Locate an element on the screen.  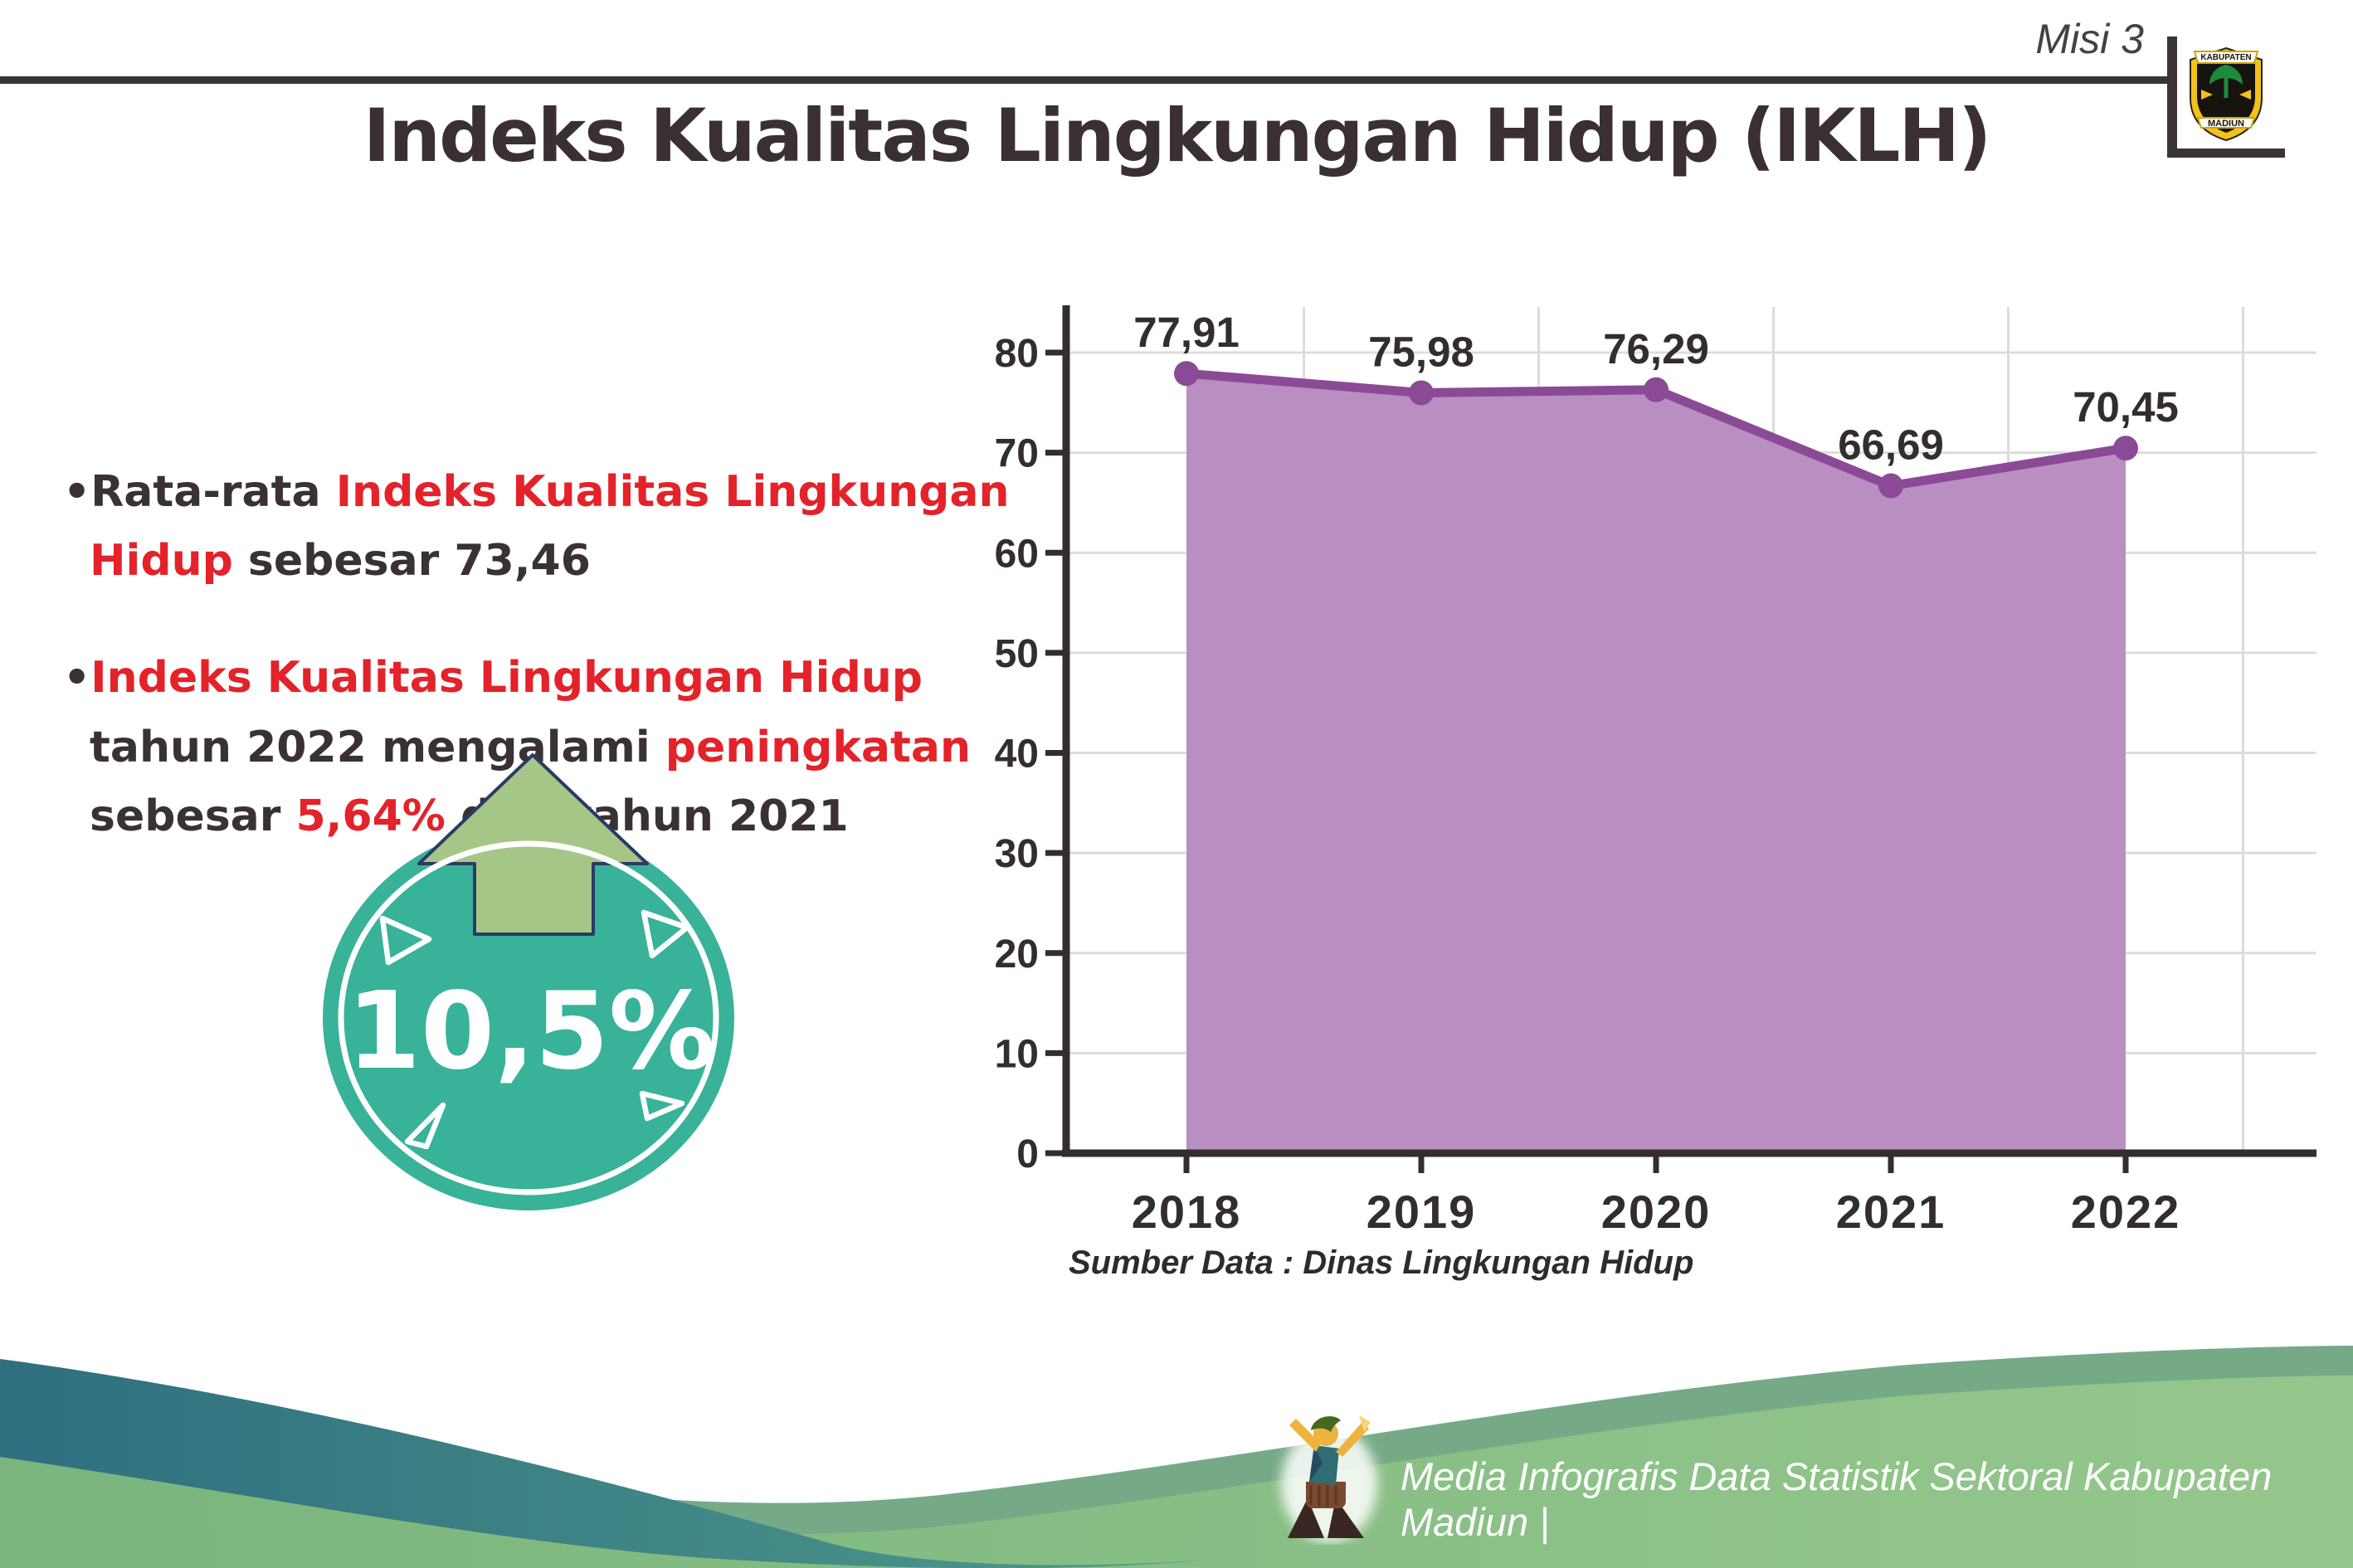
increase-badge: 10,5% is located at coordinates (533, 995).